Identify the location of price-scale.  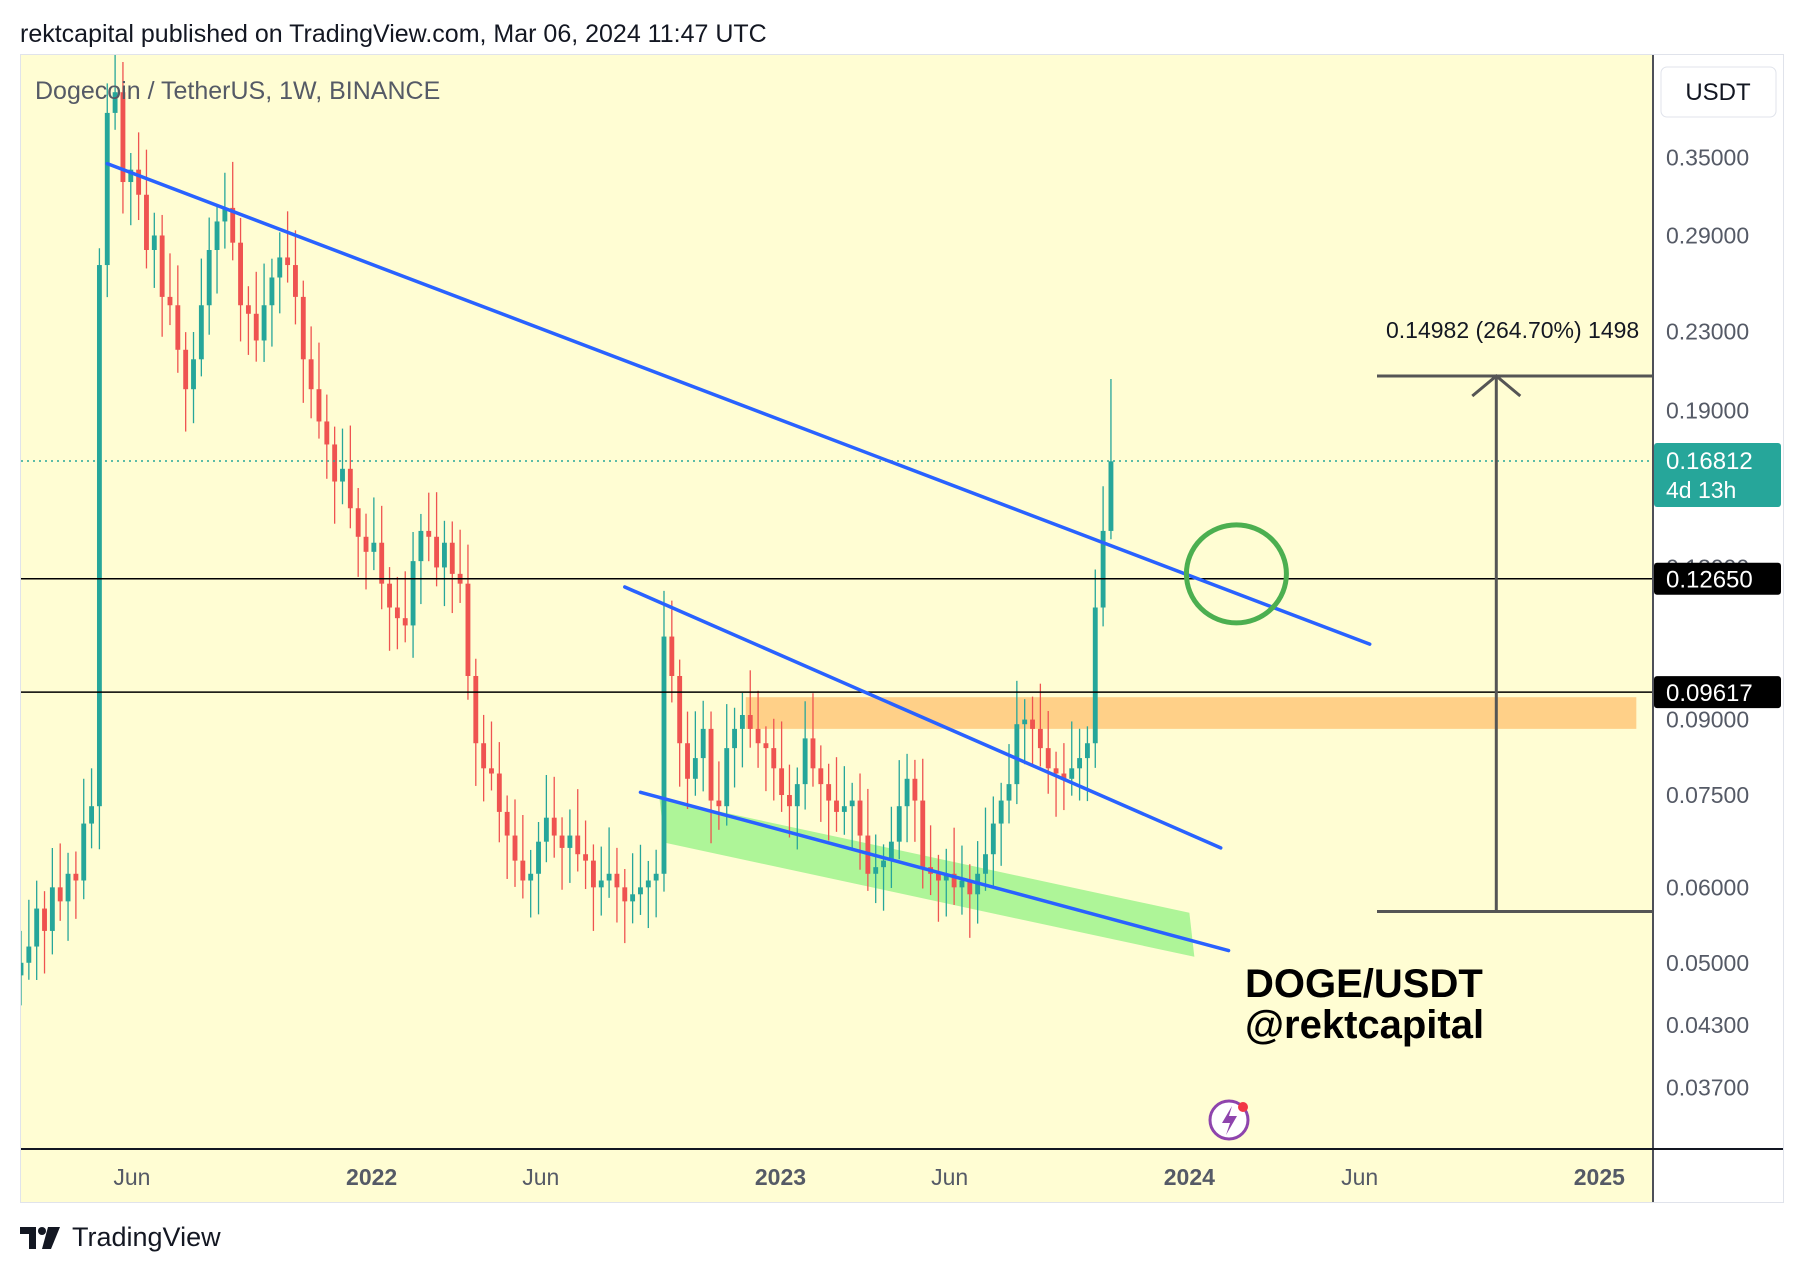
(1718, 602).